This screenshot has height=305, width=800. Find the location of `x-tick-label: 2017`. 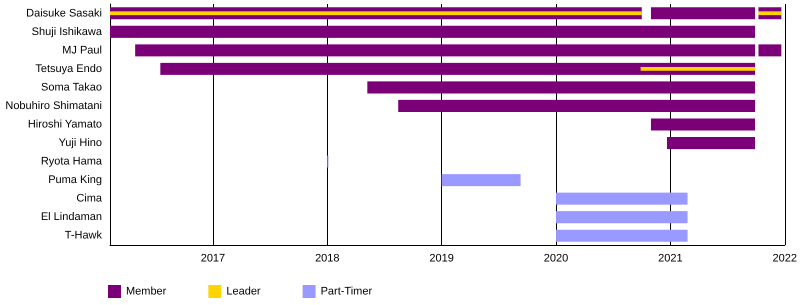

x-tick-label: 2017 is located at coordinates (213, 258).